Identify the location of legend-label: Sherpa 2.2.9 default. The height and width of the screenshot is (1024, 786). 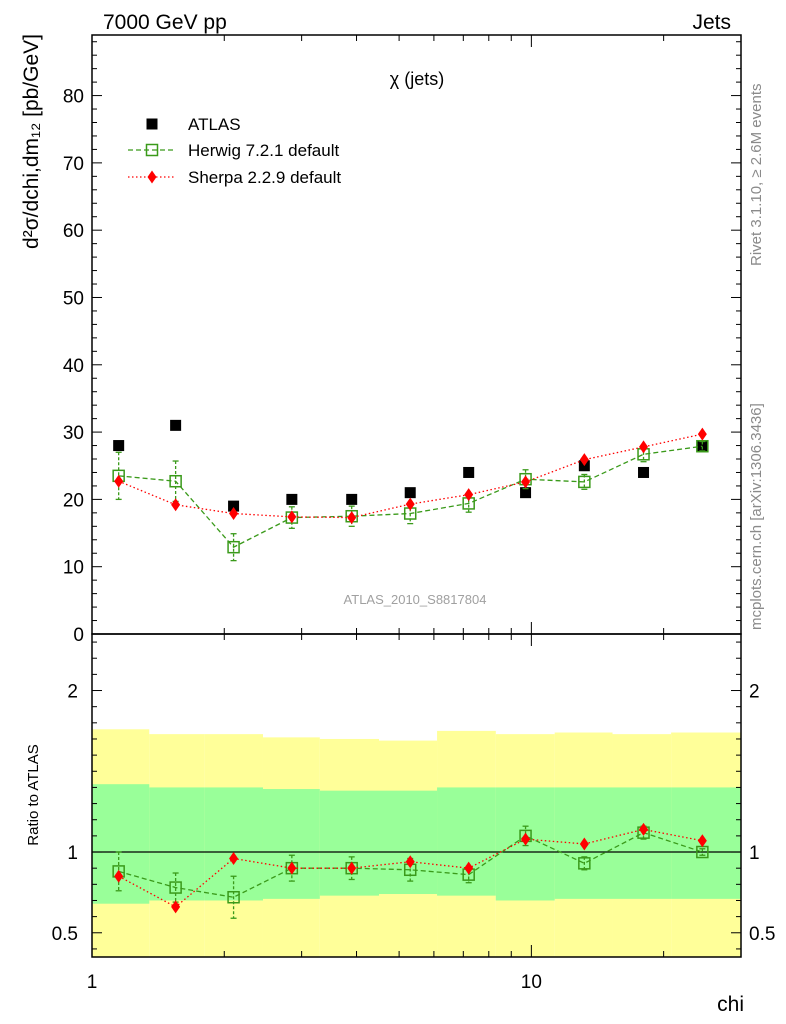
(264, 177).